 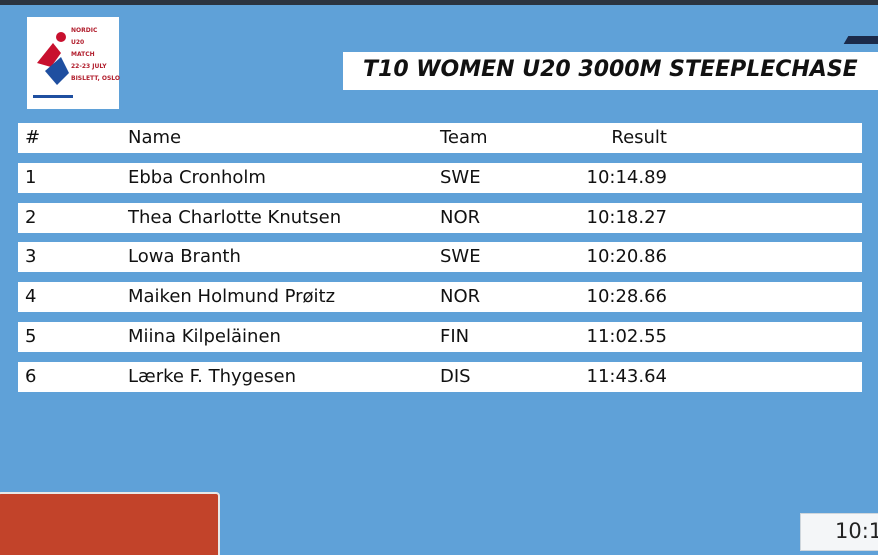 I want to click on cell: 4, so click(x=31, y=296).